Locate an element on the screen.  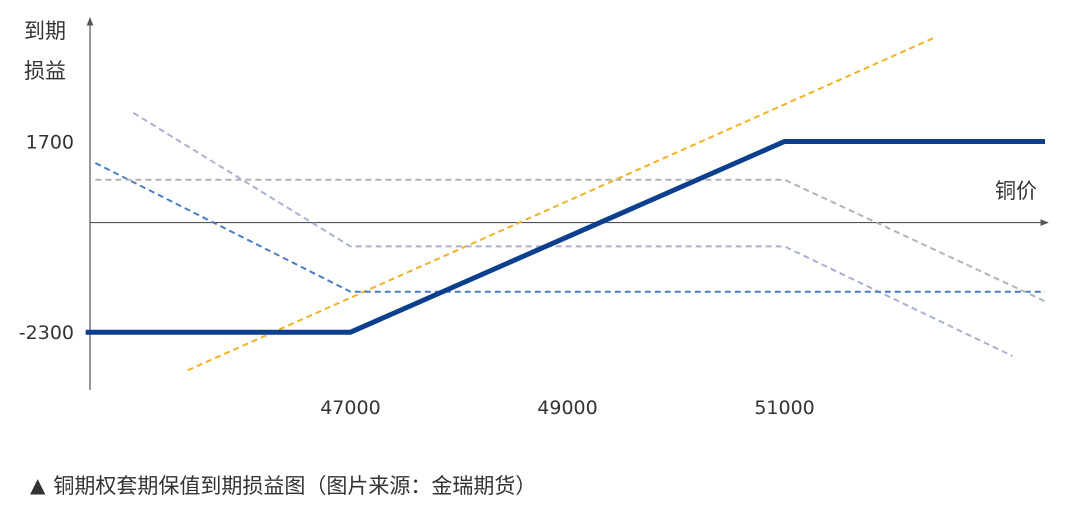
y-axis-title-line2: 损益 is located at coordinates (45, 71).